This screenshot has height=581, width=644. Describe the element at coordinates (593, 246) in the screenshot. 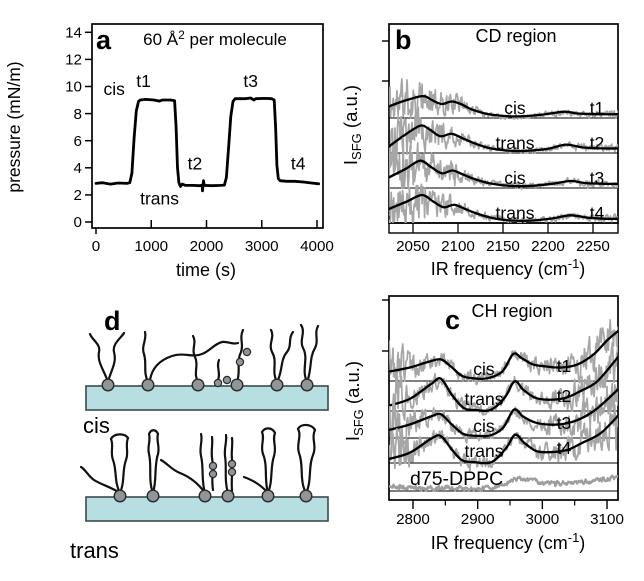

I see `x-tick-label: 2250` at that location.